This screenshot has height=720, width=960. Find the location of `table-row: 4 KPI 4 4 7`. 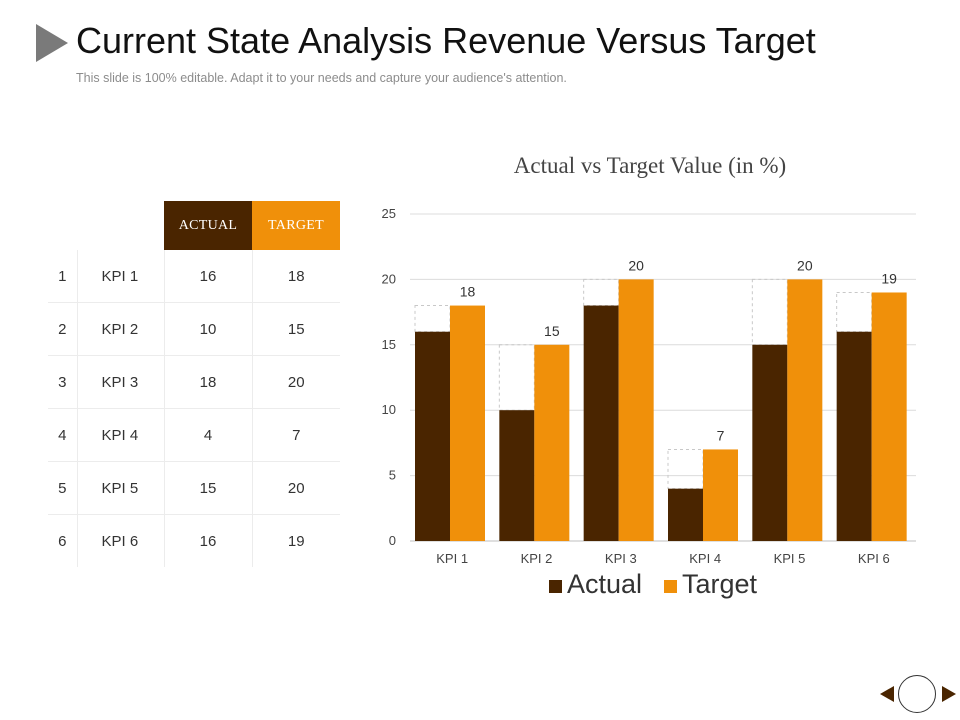

table-row: 4 KPI 4 4 7 is located at coordinates (194, 435).